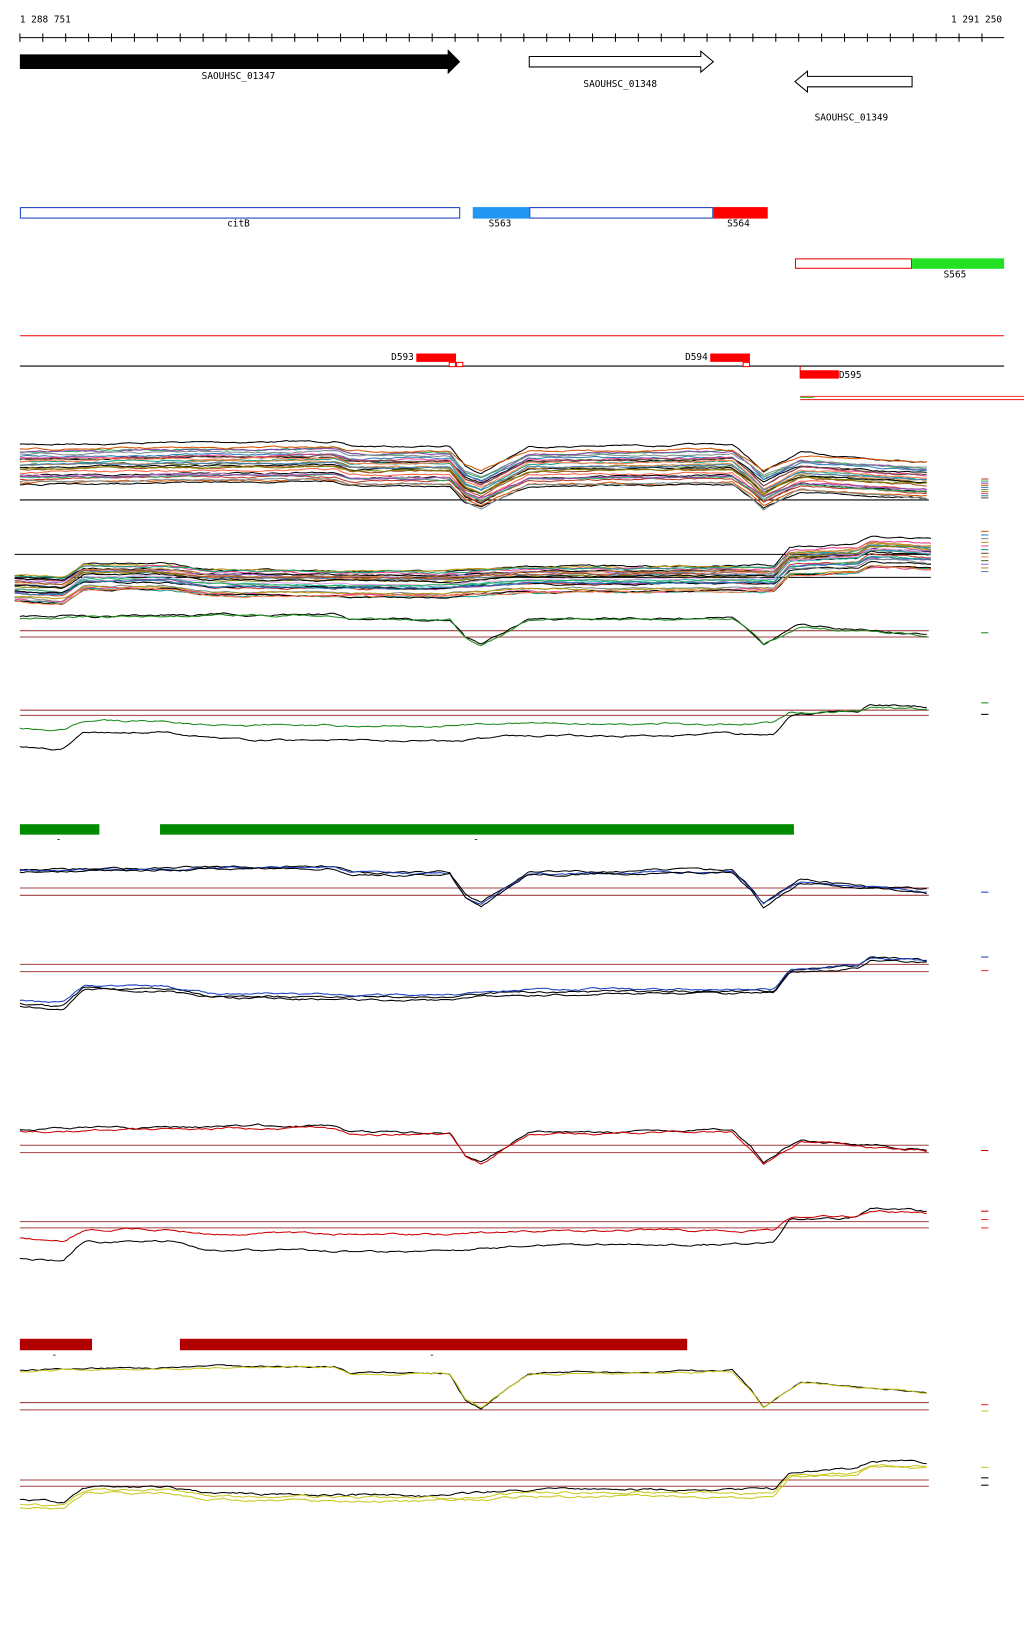 The width and height of the screenshot is (1024, 1640). I want to click on segment-label: D594, so click(696, 357).